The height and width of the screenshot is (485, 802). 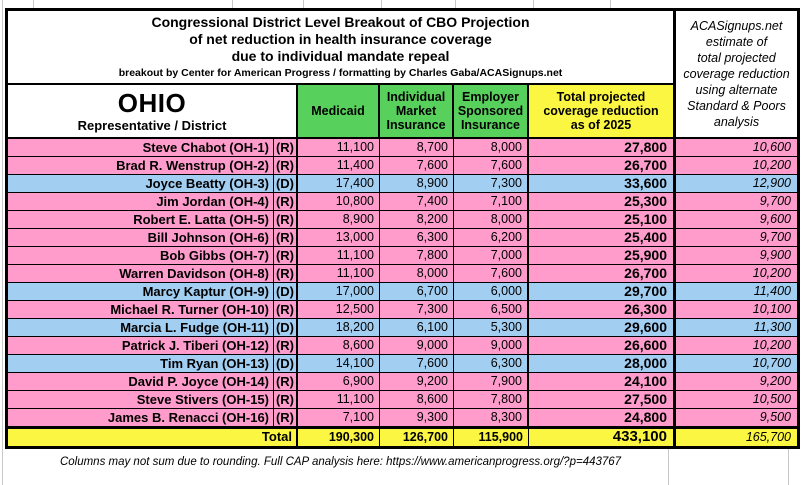 What do you see at coordinates (141, 328) in the screenshot?
I see `representative-name: Marcia L. Fudge (OH-11)` at bounding box center [141, 328].